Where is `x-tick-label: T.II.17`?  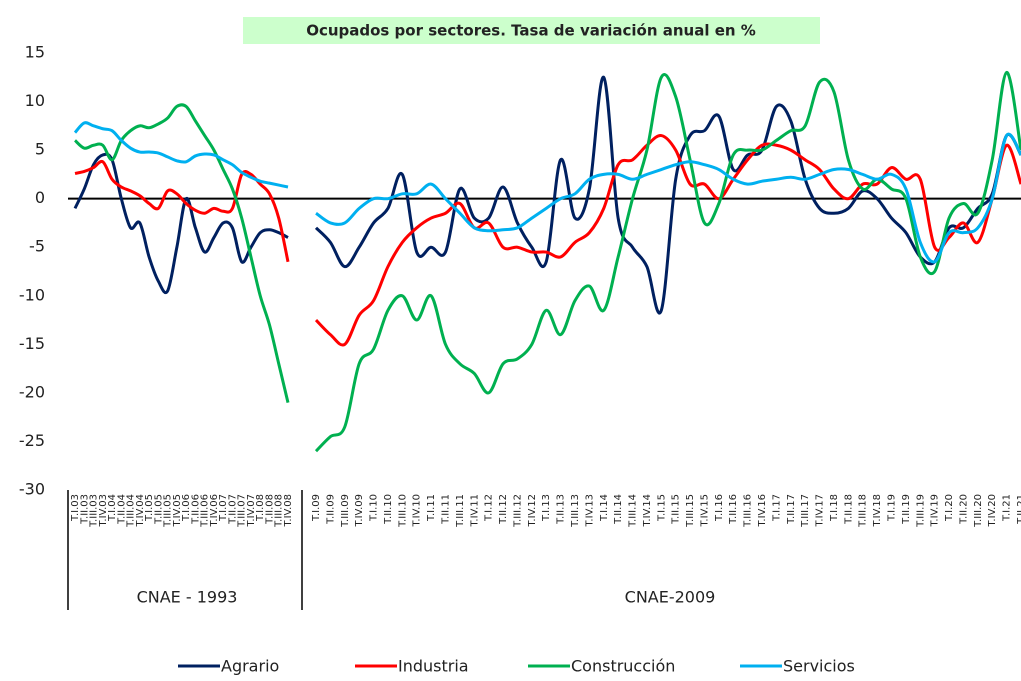 x-tick-label: T.II.17 is located at coordinates (791, 509).